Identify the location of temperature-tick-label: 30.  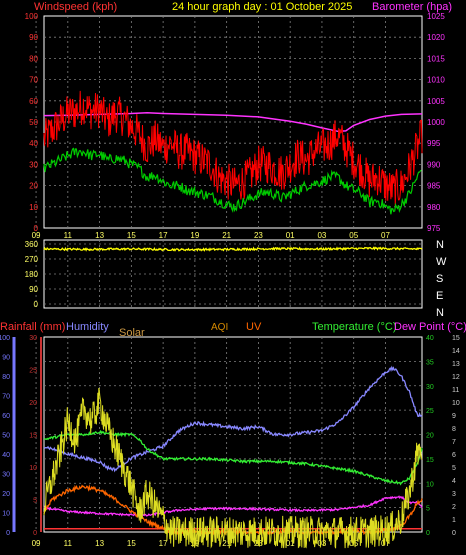
(430, 387).